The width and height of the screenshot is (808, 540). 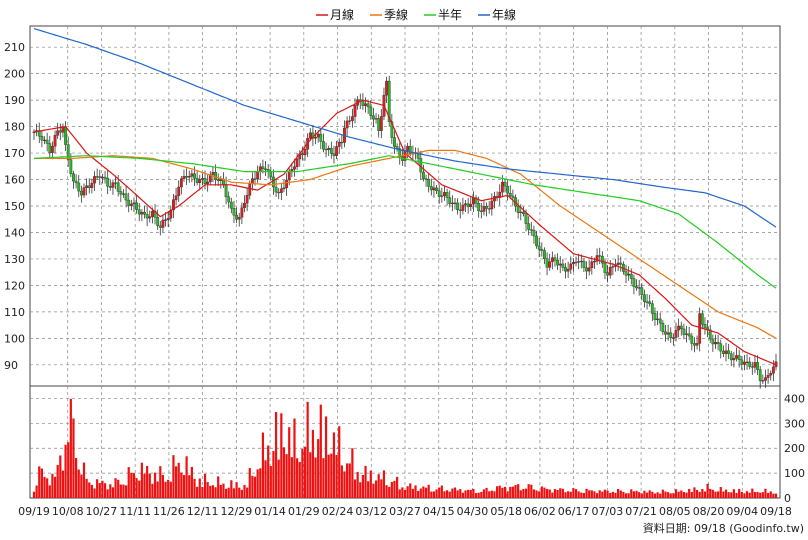 I want to click on volume-tick-label: 100, so click(x=794, y=473).